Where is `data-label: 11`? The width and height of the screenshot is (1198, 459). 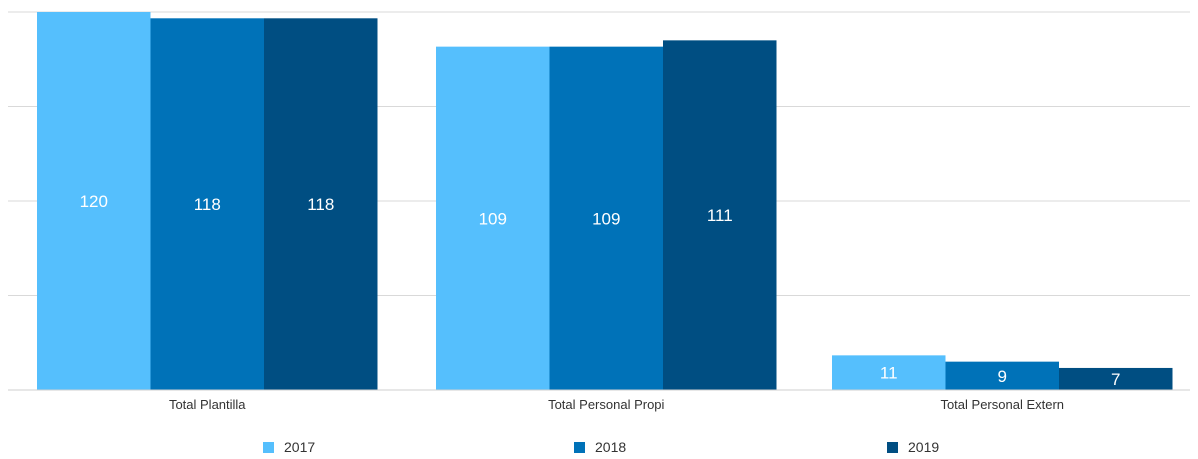
data-label: 11 is located at coordinates (889, 373).